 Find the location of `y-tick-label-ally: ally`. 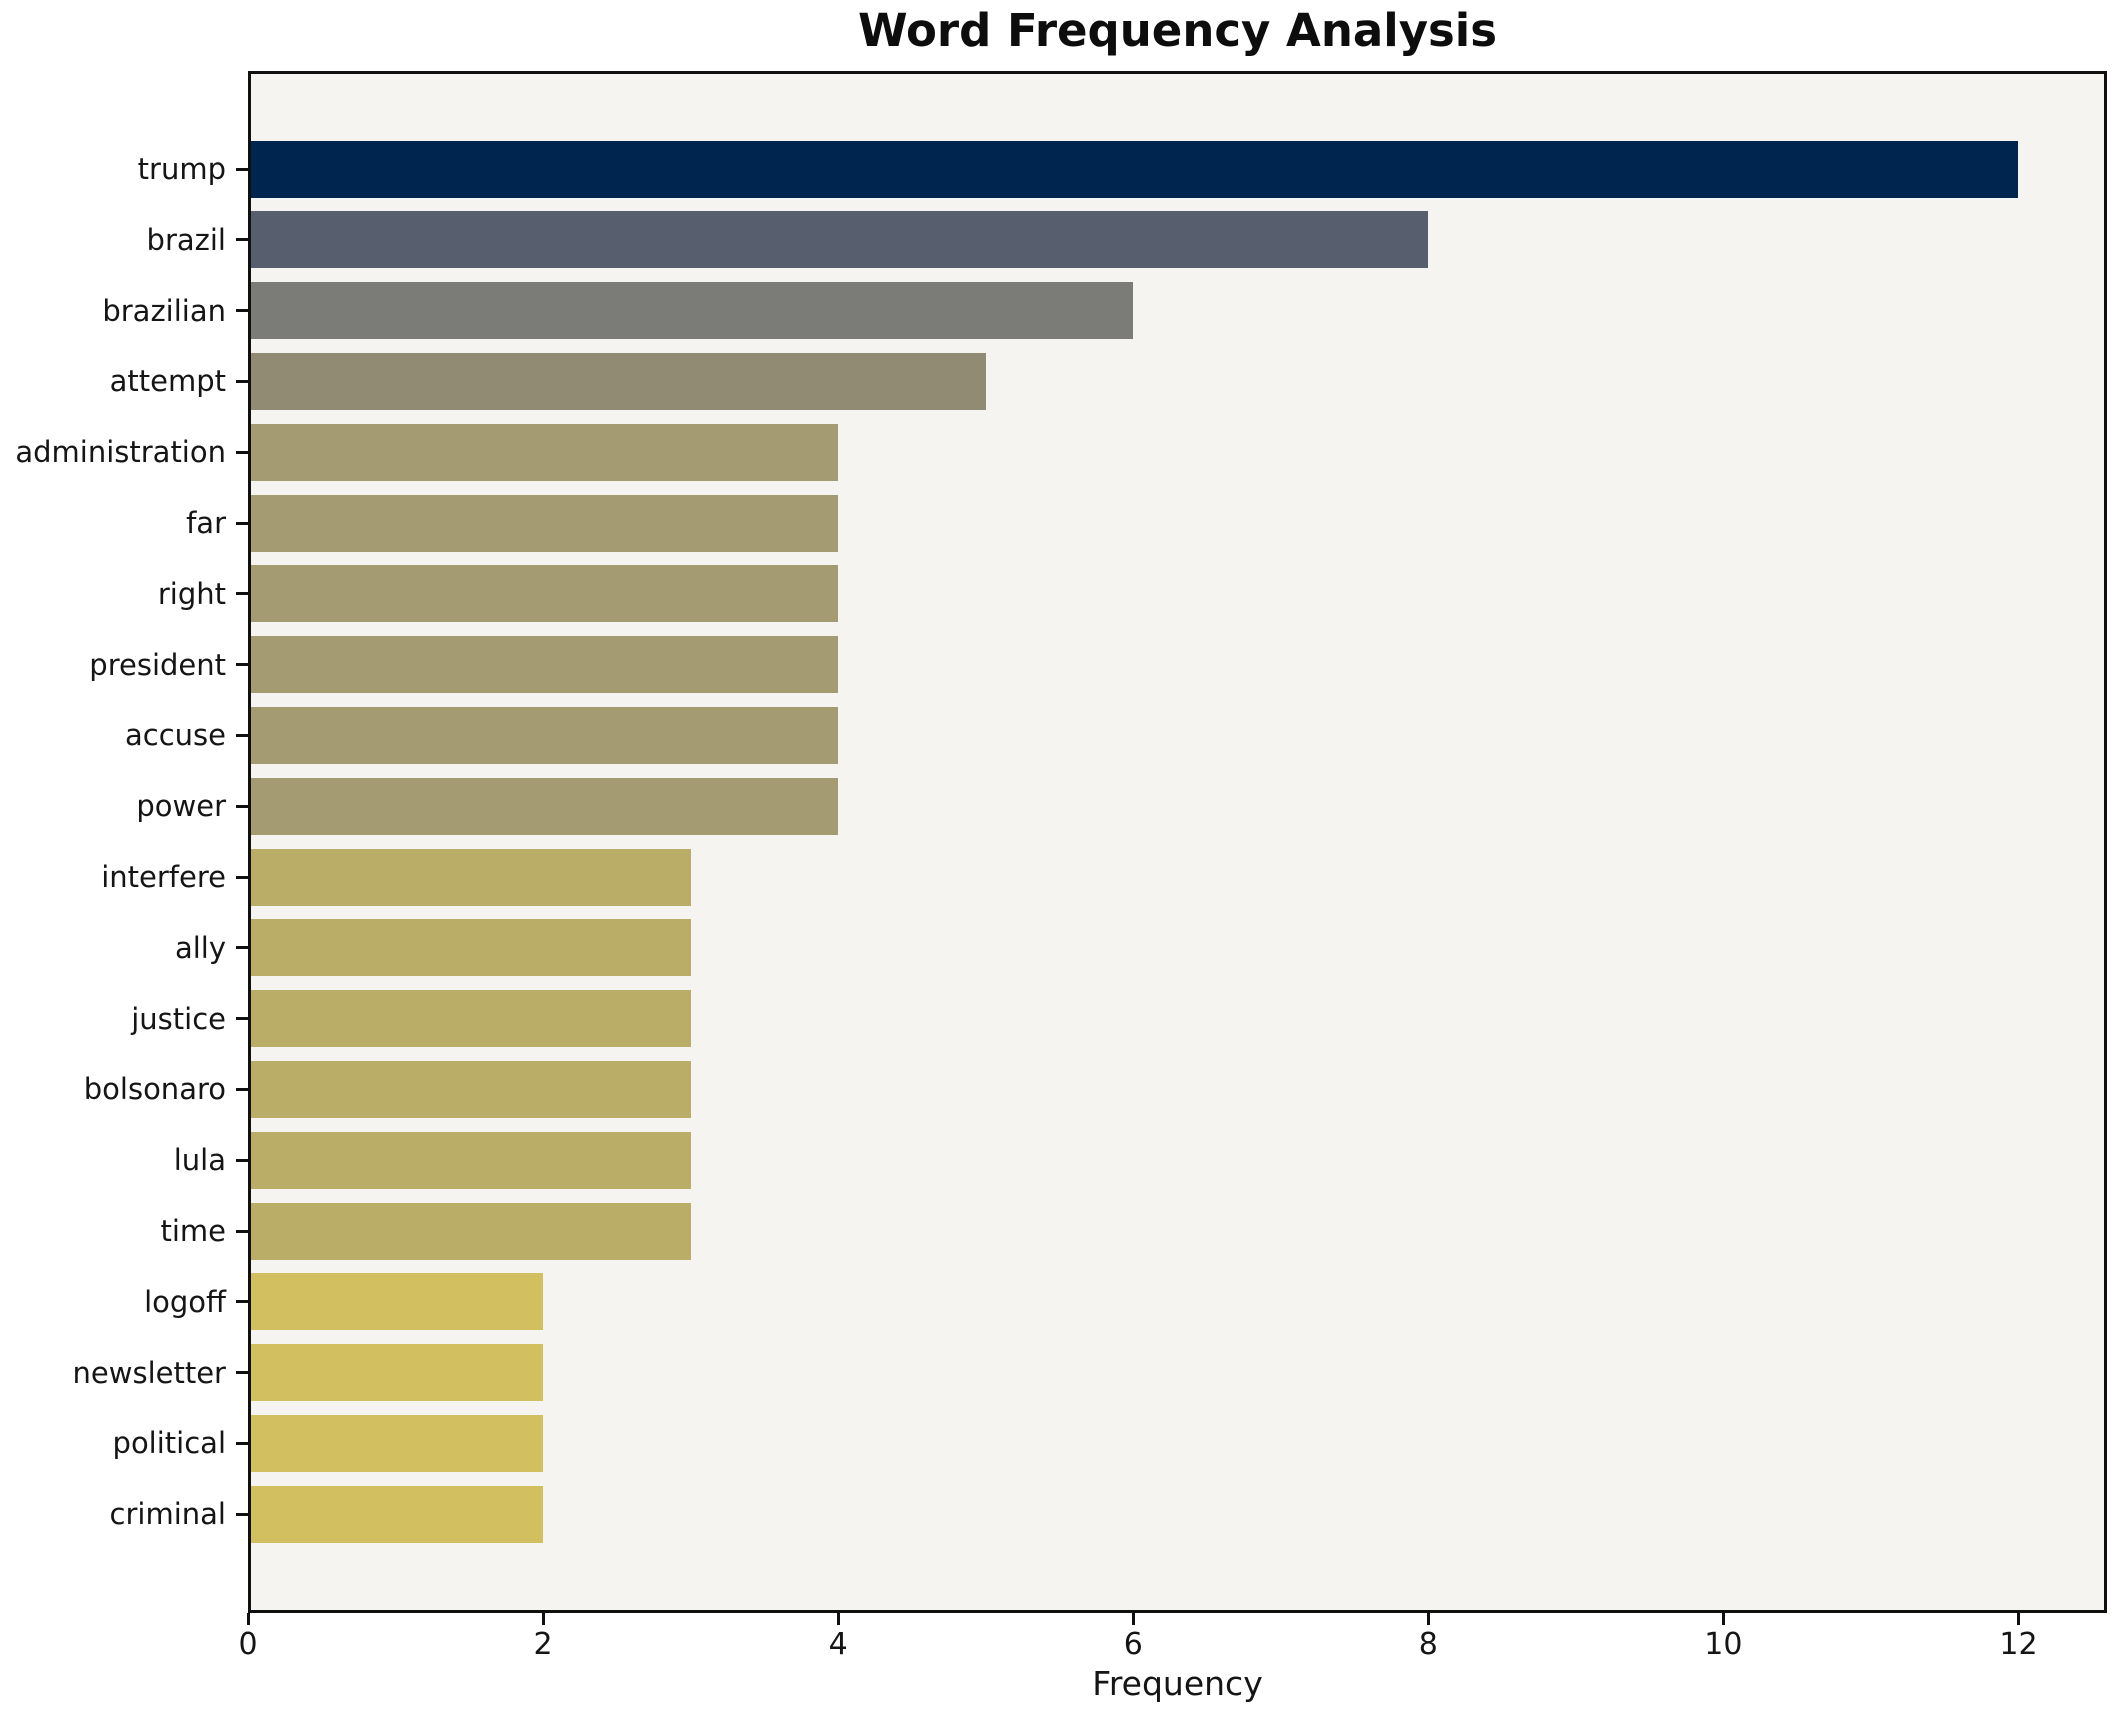

y-tick-label-ally: ally is located at coordinates (200, 947).